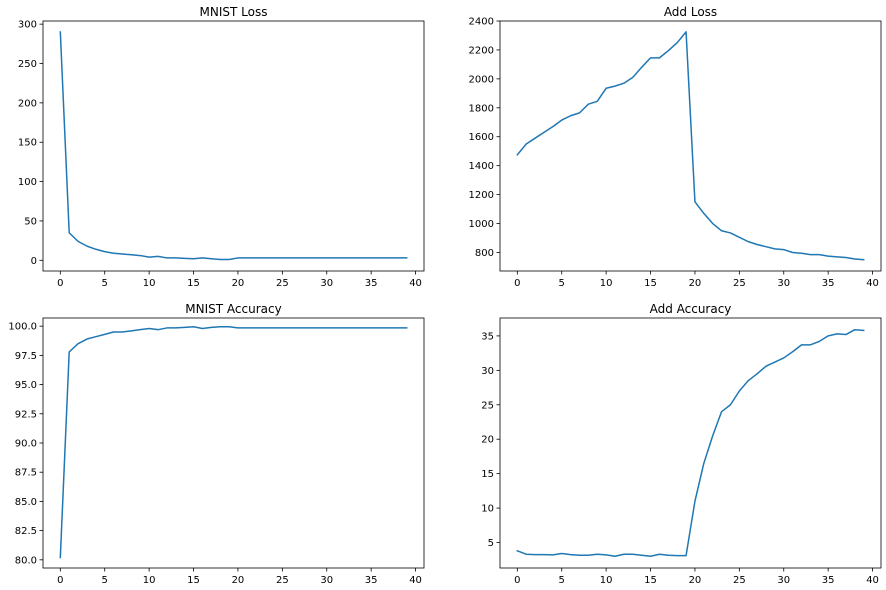  What do you see at coordinates (30, 221) in the screenshot?
I see `mnist-loss-y-tick-label: 50` at bounding box center [30, 221].